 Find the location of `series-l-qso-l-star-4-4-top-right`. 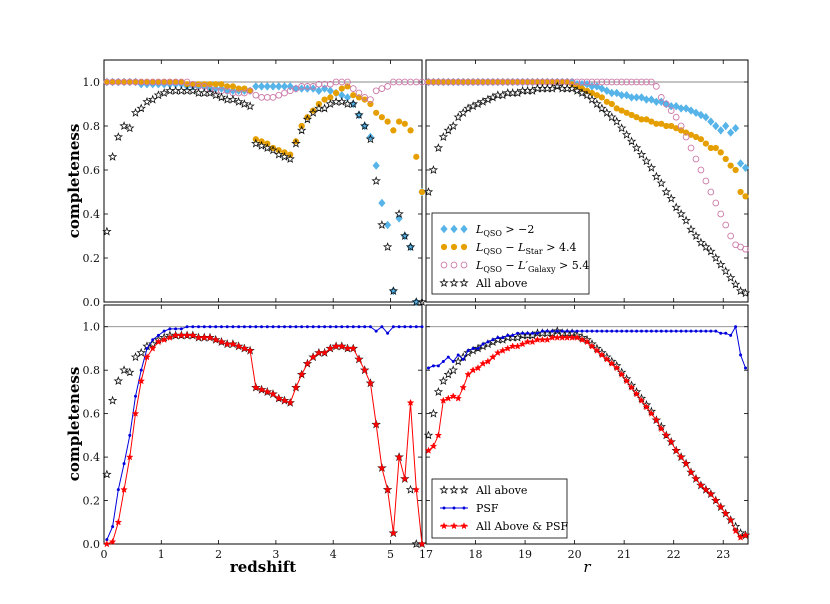

series-l-qso-l-star-4-4-top-right is located at coordinates (587, 139).